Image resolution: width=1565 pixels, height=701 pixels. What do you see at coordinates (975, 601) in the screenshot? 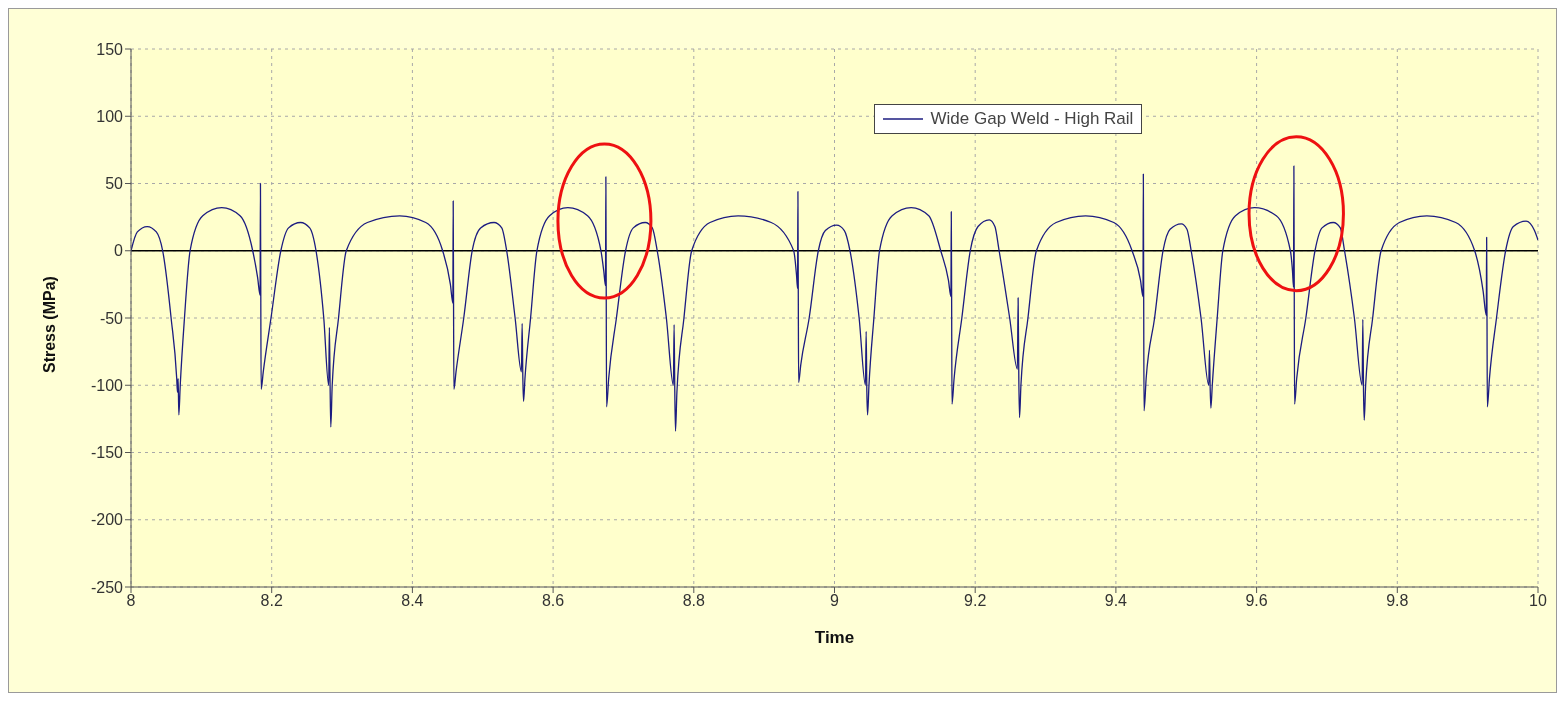
I see `x-tick-label: 9.2` at bounding box center [975, 601].